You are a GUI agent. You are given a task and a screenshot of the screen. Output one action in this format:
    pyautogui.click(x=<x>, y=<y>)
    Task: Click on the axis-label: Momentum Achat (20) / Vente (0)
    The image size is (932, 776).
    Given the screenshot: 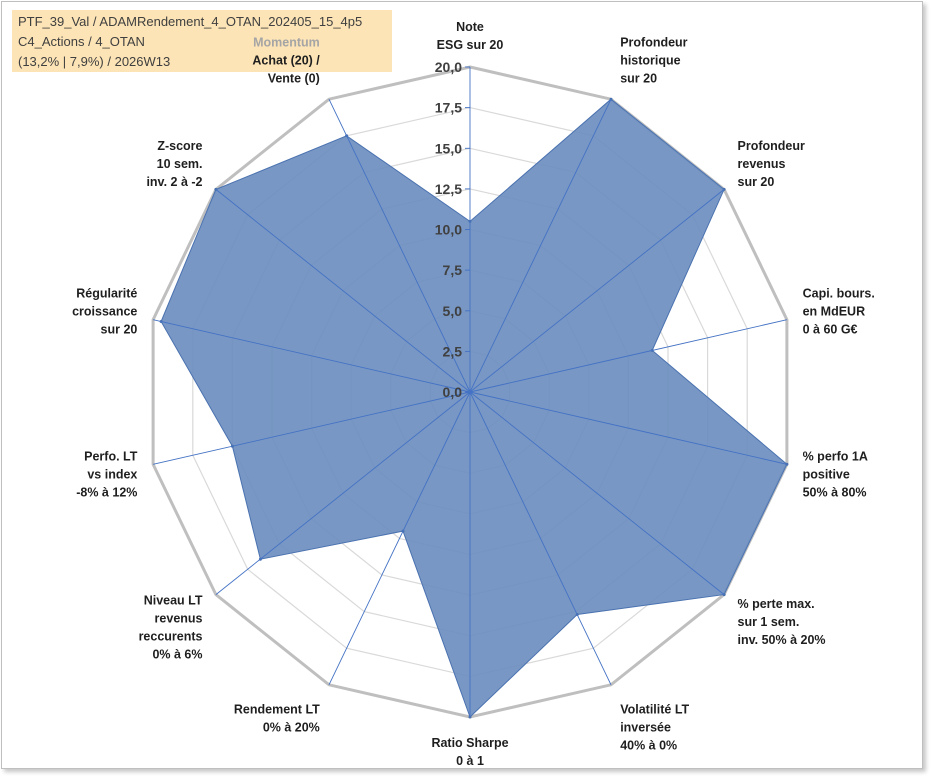 What is the action you would take?
    pyautogui.click(x=286, y=60)
    